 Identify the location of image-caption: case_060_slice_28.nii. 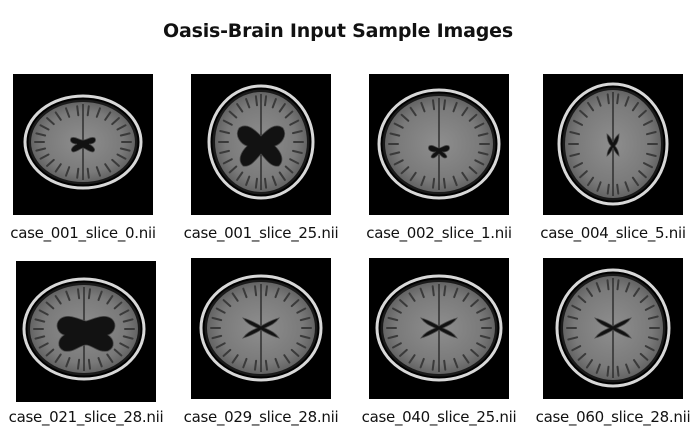
(613, 417).